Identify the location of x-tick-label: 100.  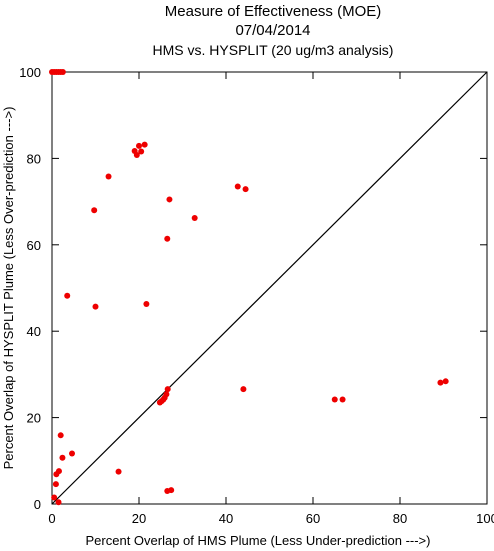
(485, 518).